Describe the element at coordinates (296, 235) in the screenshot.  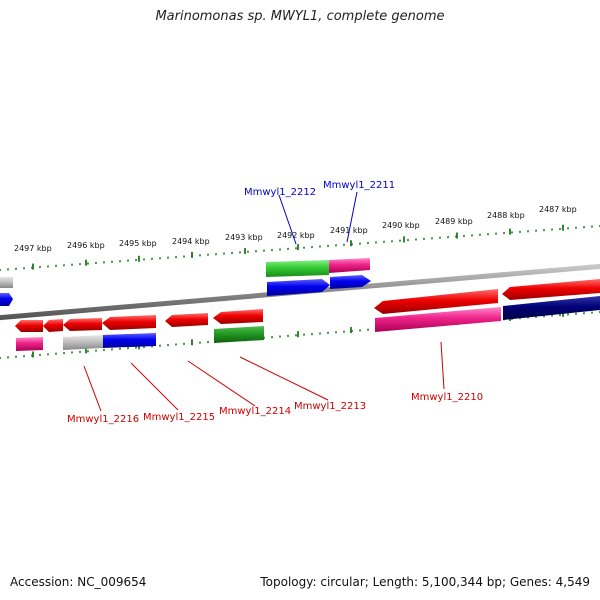
I see `tick-label: 2492 kbp` at that location.